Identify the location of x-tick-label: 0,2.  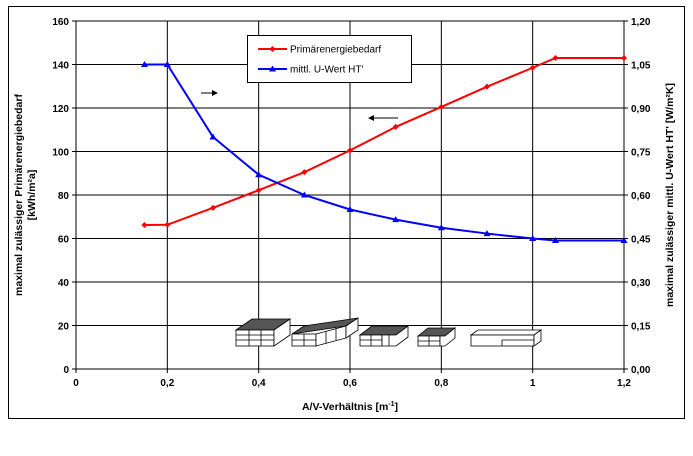
(167, 383).